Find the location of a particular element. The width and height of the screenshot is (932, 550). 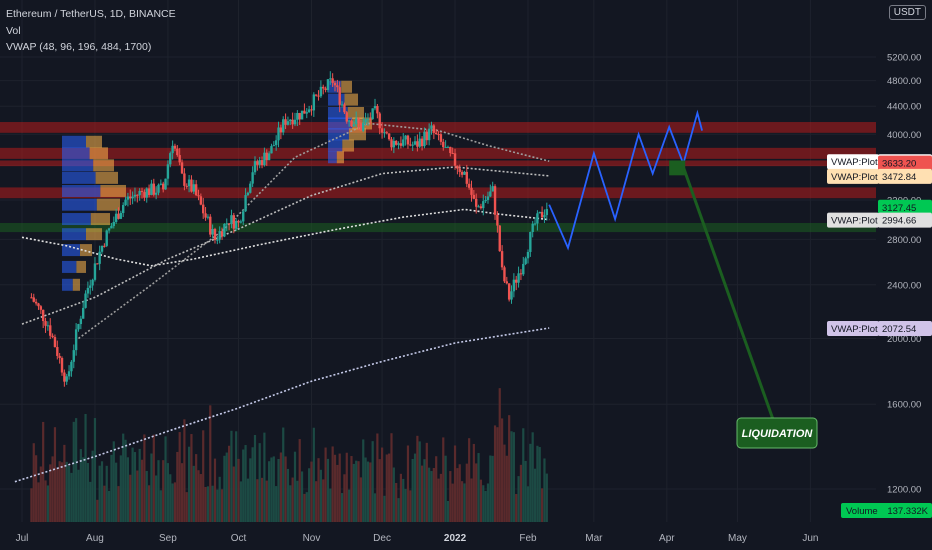

x-tick-label: Sep is located at coordinates (168, 538).